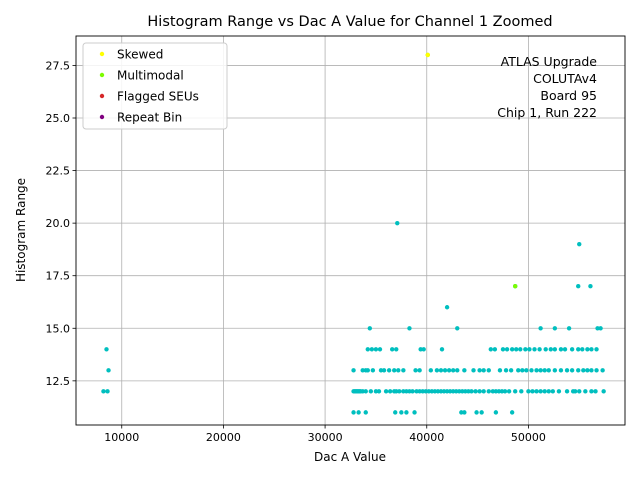 The image size is (640, 484). What do you see at coordinates (325, 434) in the screenshot?
I see `x-axis-ticks: 10000 20000 30000 40000 50000` at bounding box center [325, 434].